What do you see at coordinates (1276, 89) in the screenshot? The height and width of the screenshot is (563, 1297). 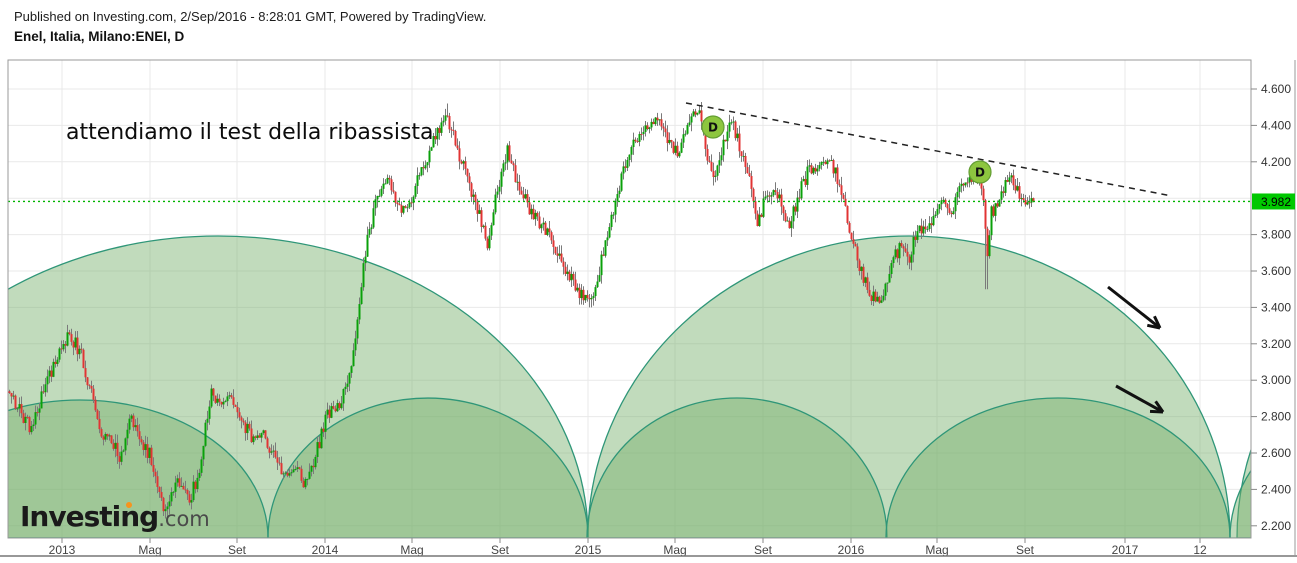 I see `svg-text: 4.600` at bounding box center [1276, 89].